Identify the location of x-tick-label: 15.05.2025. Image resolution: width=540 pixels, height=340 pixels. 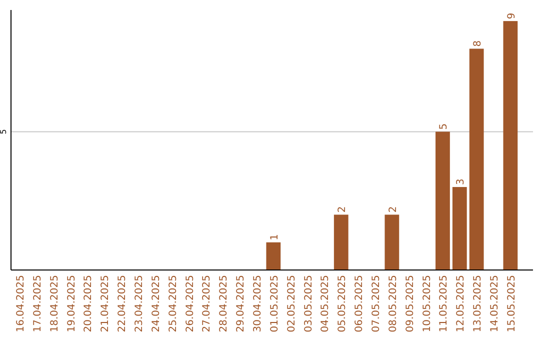
(512, 303).